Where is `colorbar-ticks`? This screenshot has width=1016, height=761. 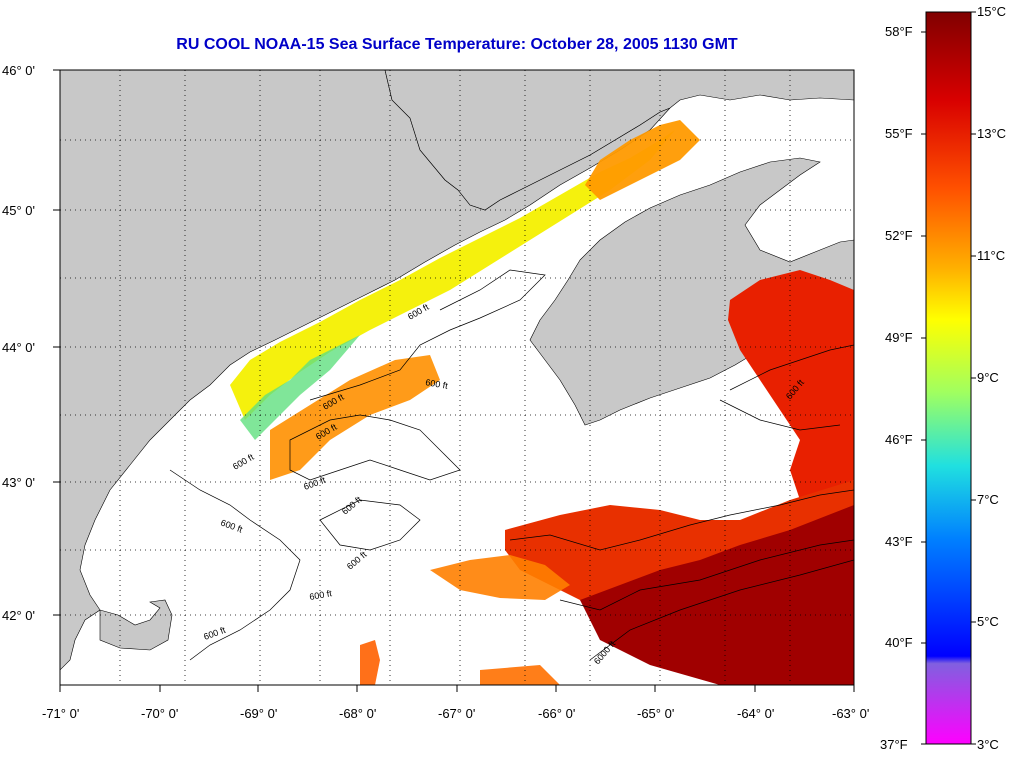
colorbar-ticks is located at coordinates (948, 378).